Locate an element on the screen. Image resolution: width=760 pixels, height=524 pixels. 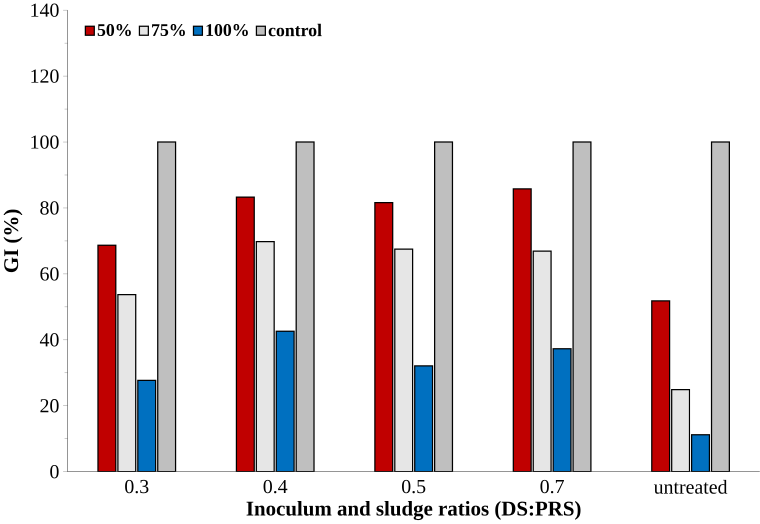
x-tick-label: untreated is located at coordinates (691, 487).